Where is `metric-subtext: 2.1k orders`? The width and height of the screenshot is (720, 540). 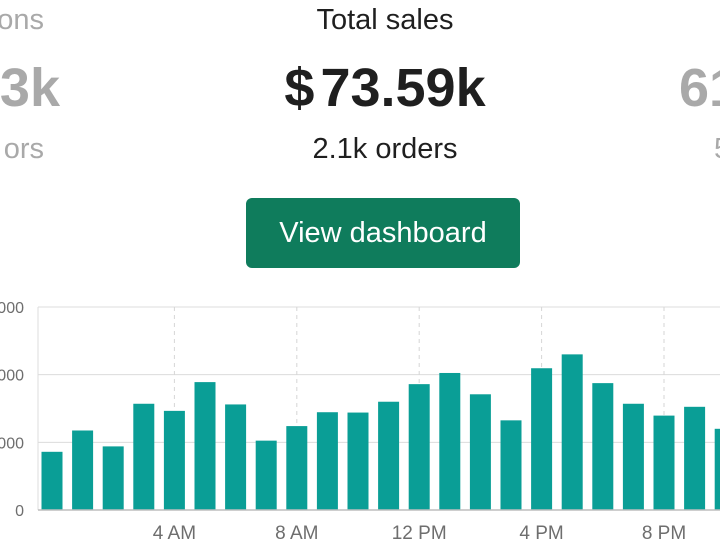 metric-subtext: 2.1k orders is located at coordinates (385, 149).